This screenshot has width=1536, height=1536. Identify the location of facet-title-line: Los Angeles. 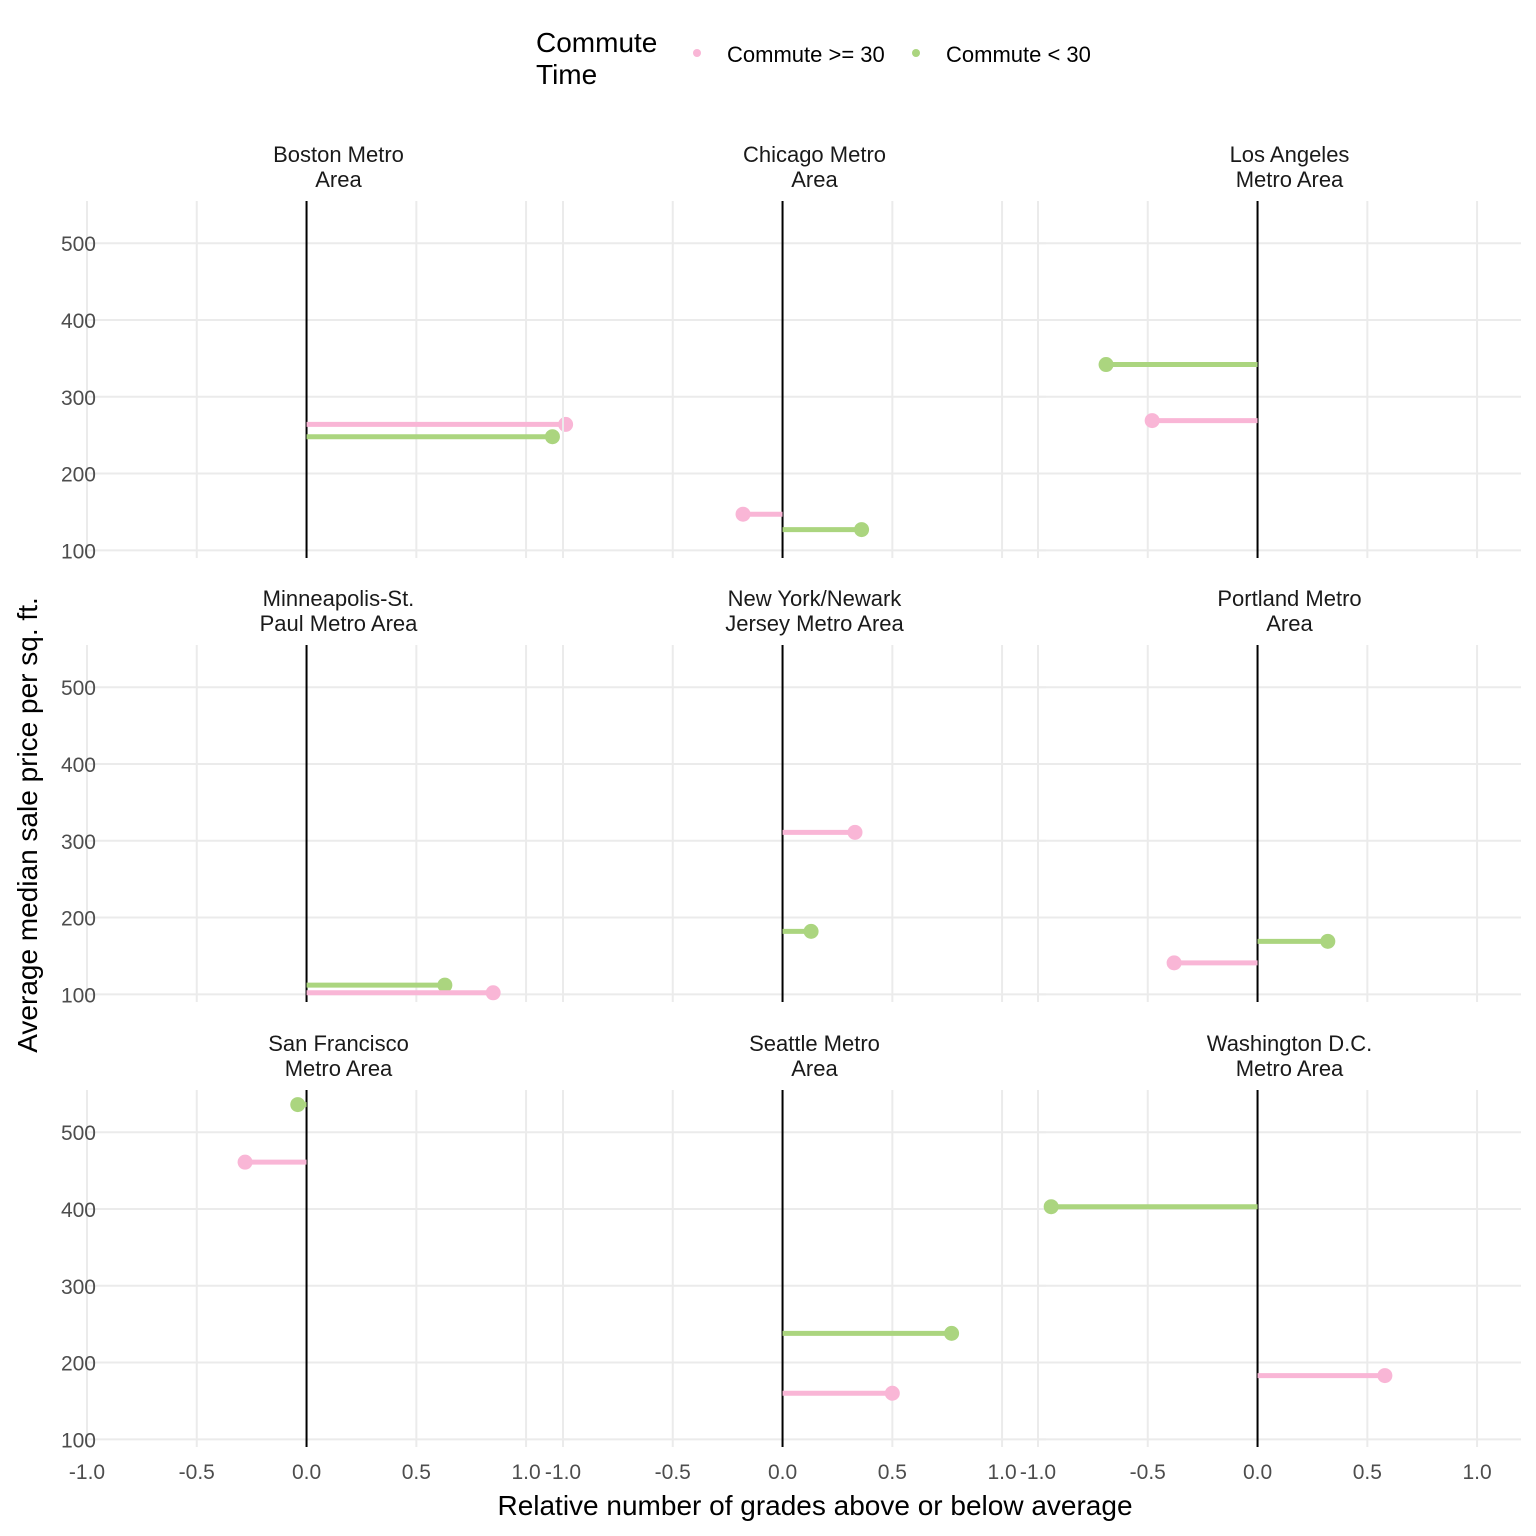
(1290, 154).